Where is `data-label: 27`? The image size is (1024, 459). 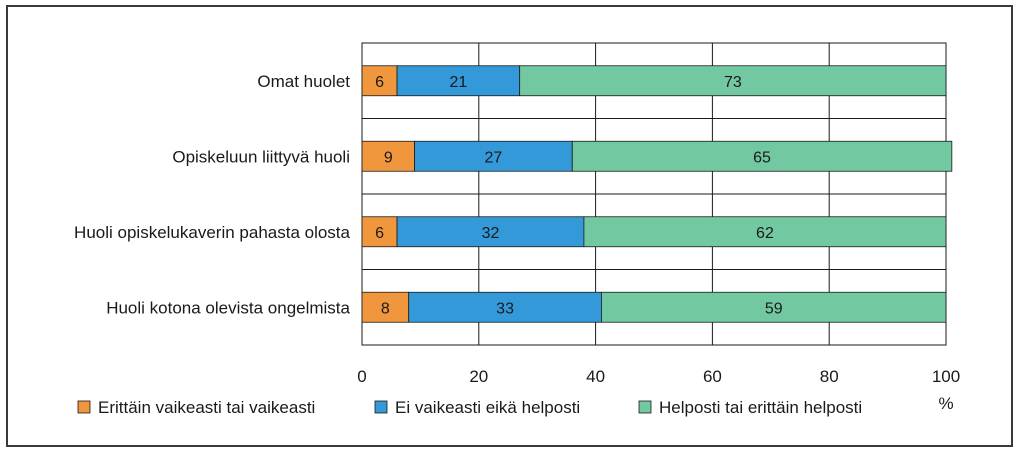 data-label: 27 is located at coordinates (494, 157).